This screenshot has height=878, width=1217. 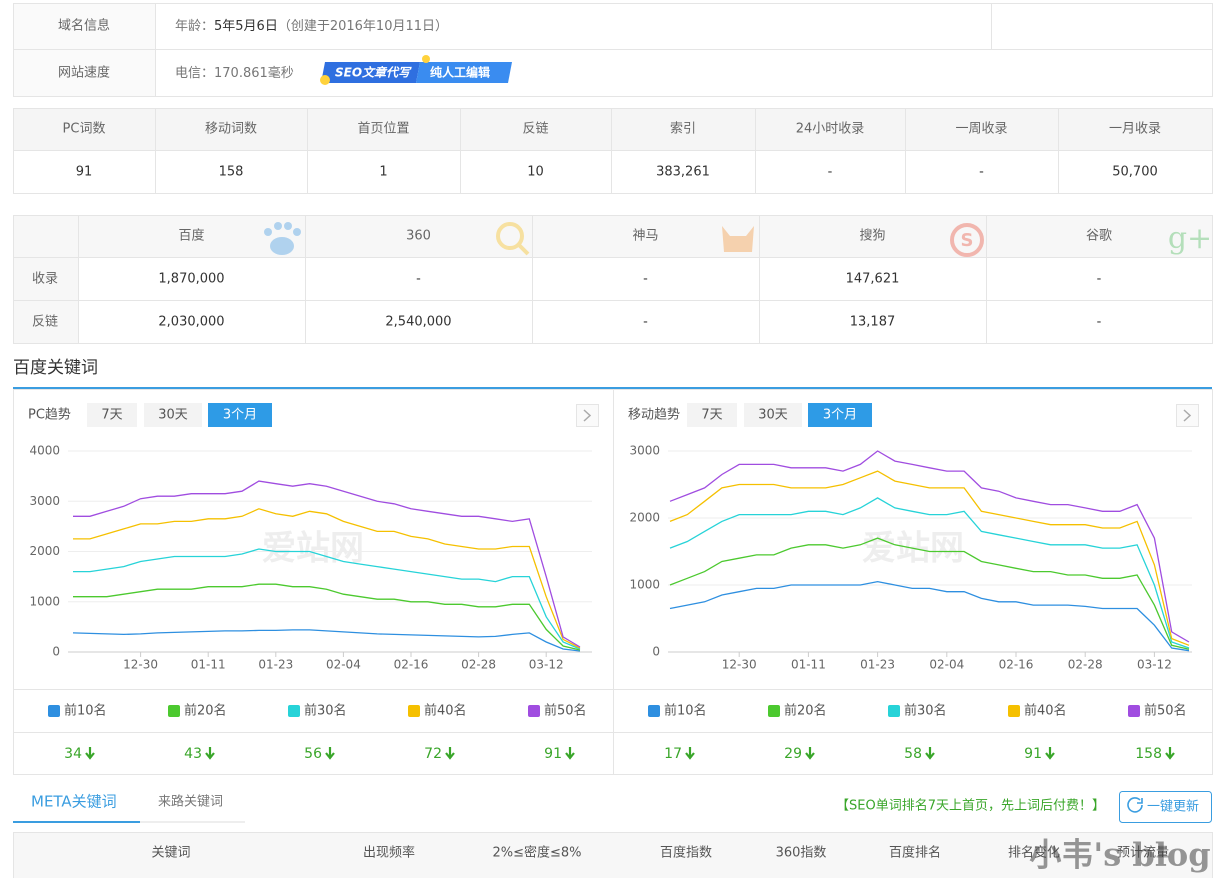 I want to click on promo: 【SEO单词排名7天上首页，先上词后付费！】, so click(x=970, y=806).